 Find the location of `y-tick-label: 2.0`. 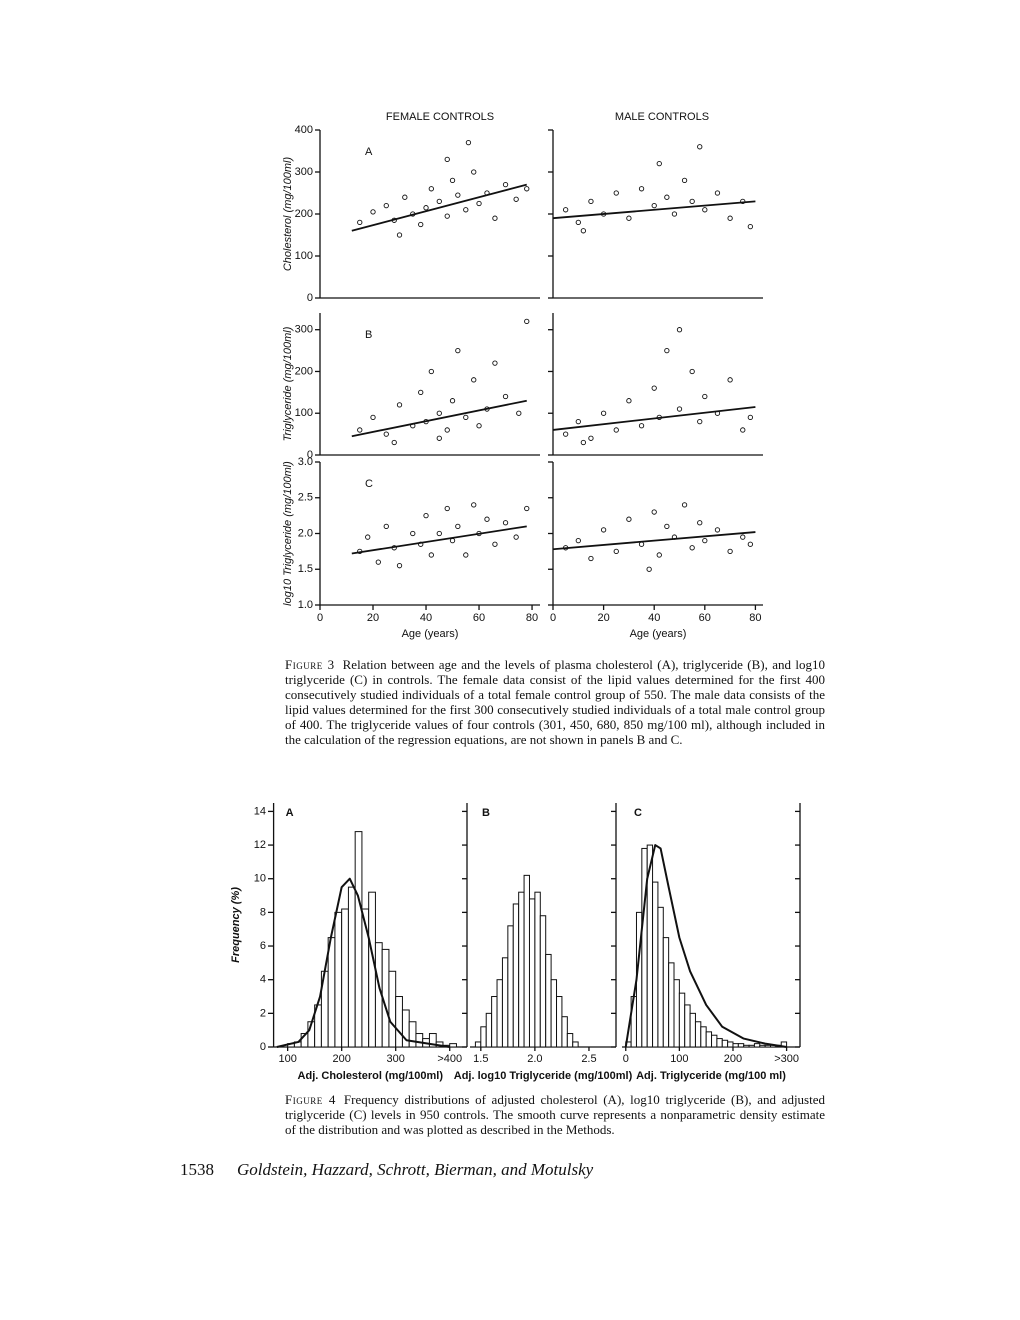

y-tick-label: 2.0 is located at coordinates (305, 533).